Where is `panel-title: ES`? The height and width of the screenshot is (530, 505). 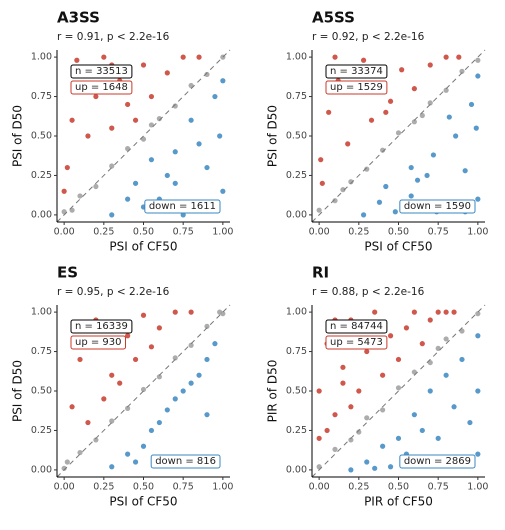 panel-title: ES is located at coordinates (67, 273).